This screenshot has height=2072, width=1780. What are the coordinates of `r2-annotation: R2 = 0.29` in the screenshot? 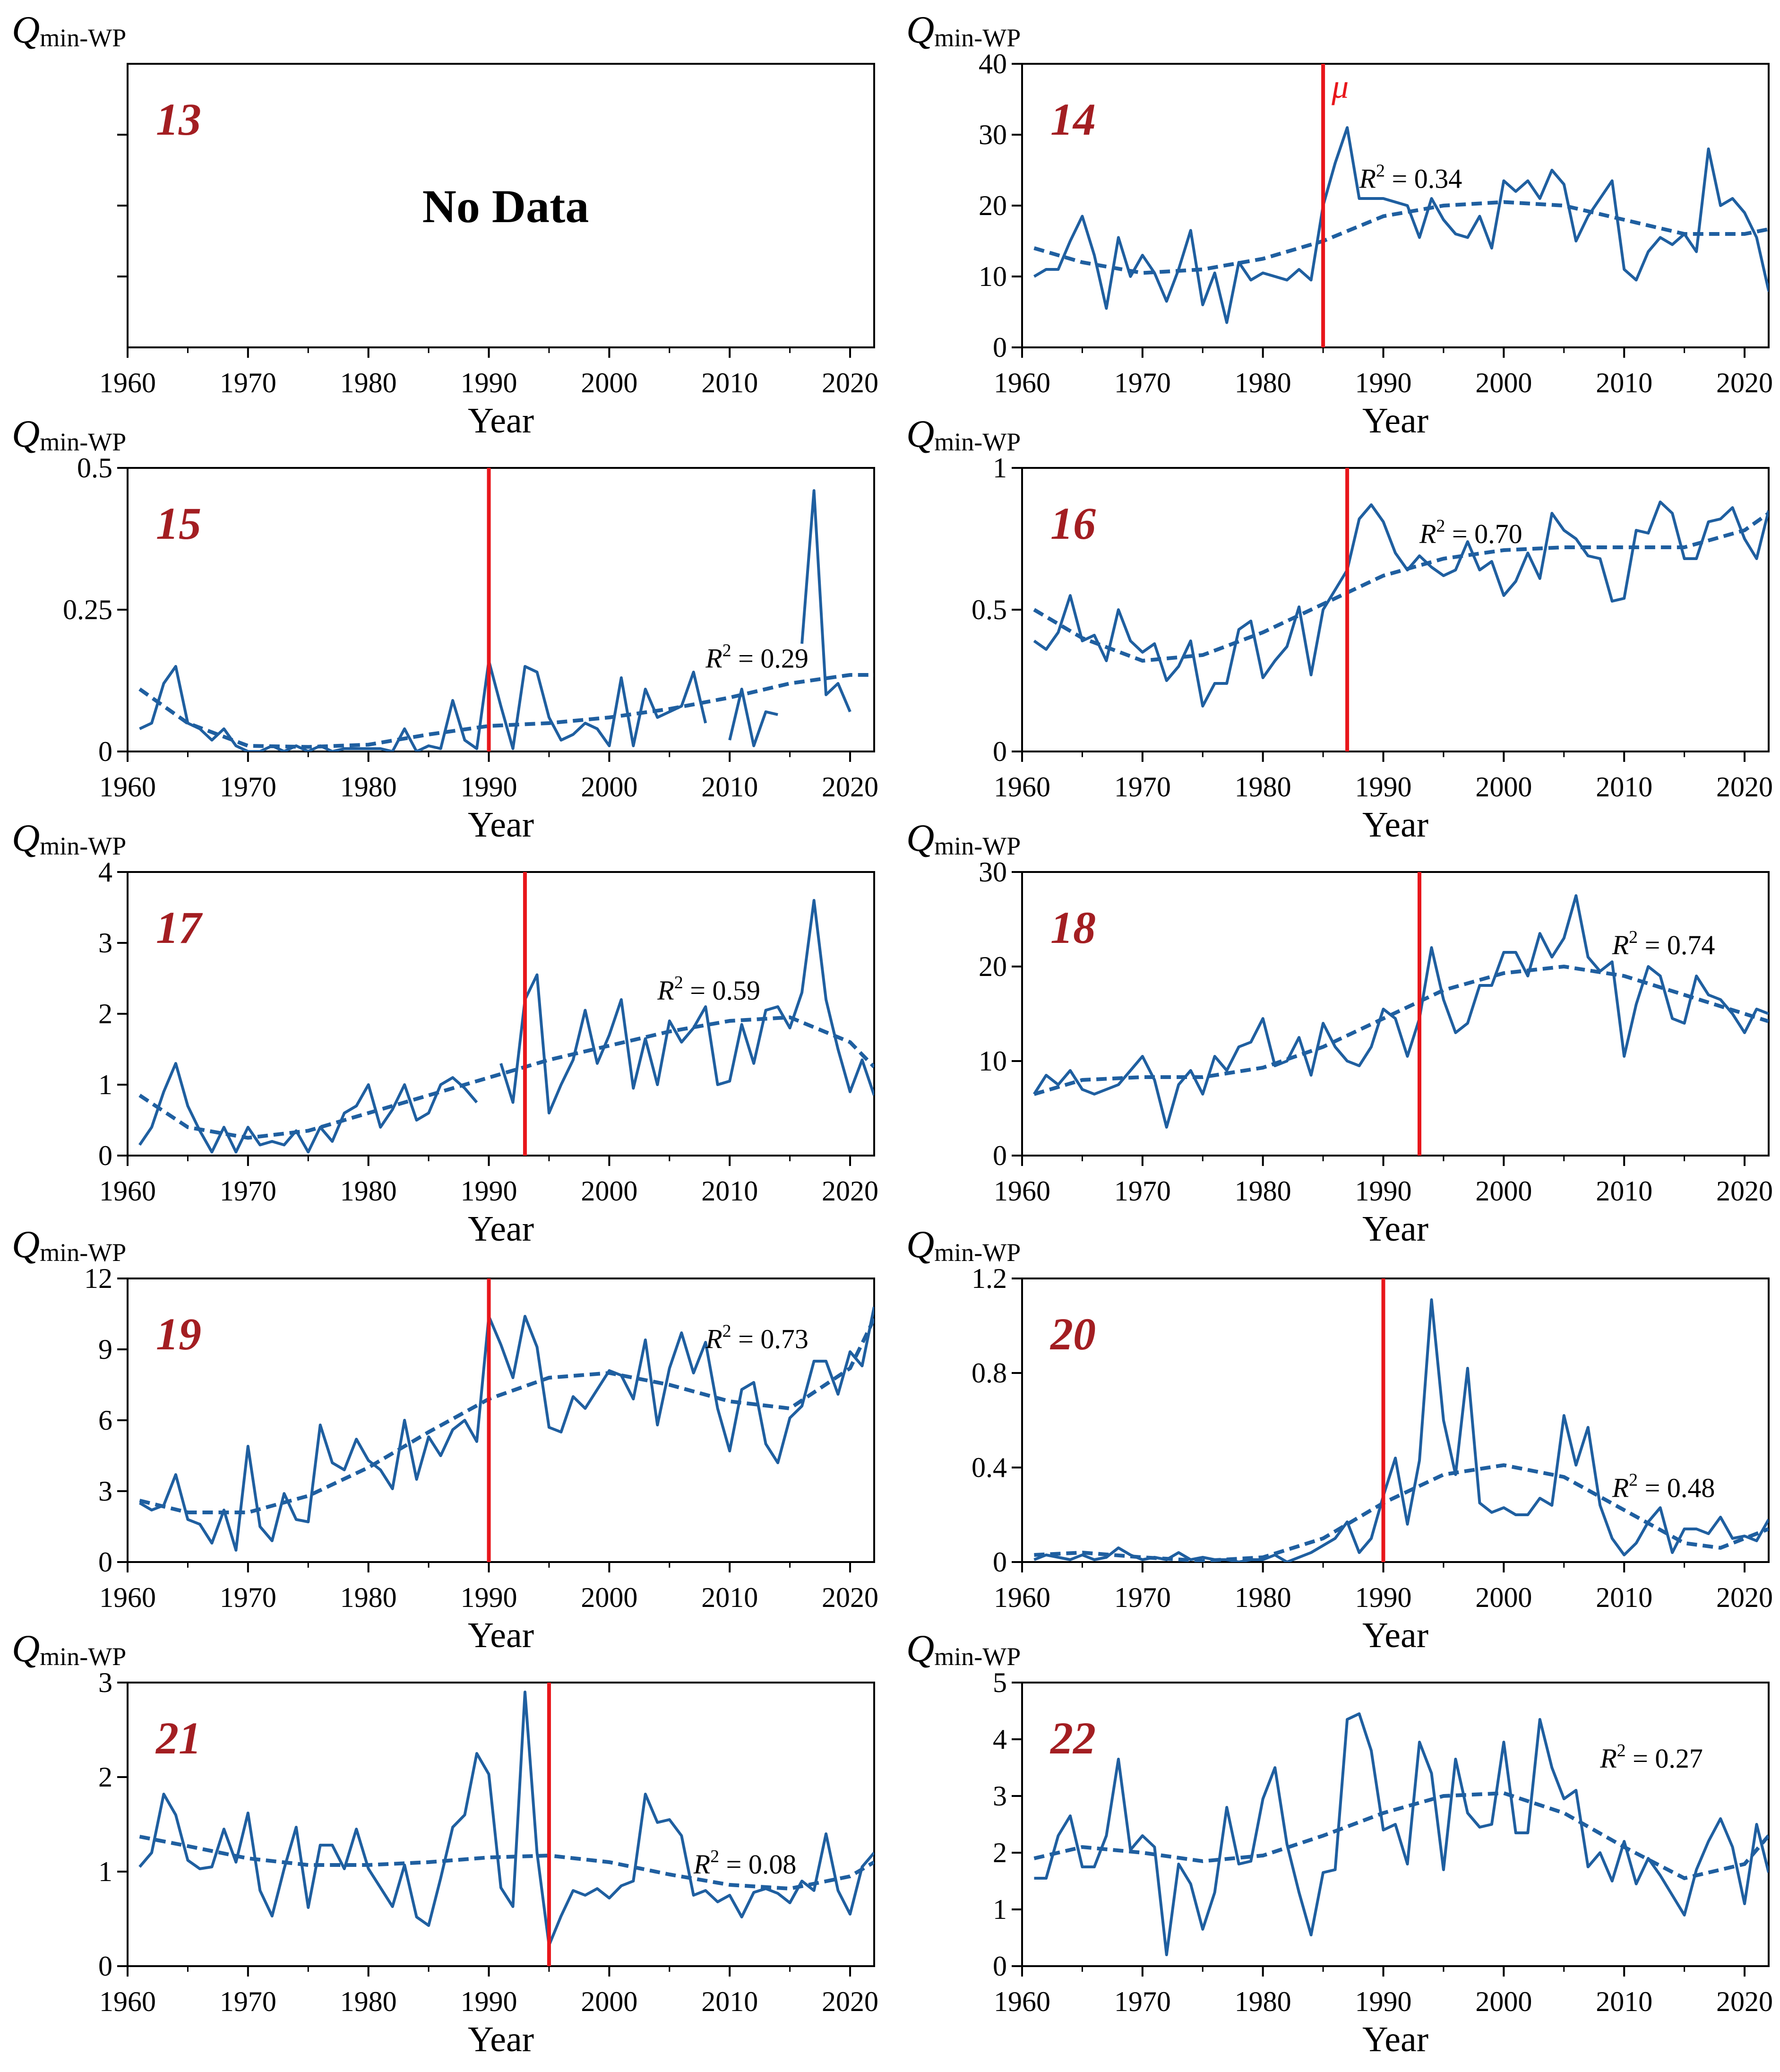 It's located at (757, 656).